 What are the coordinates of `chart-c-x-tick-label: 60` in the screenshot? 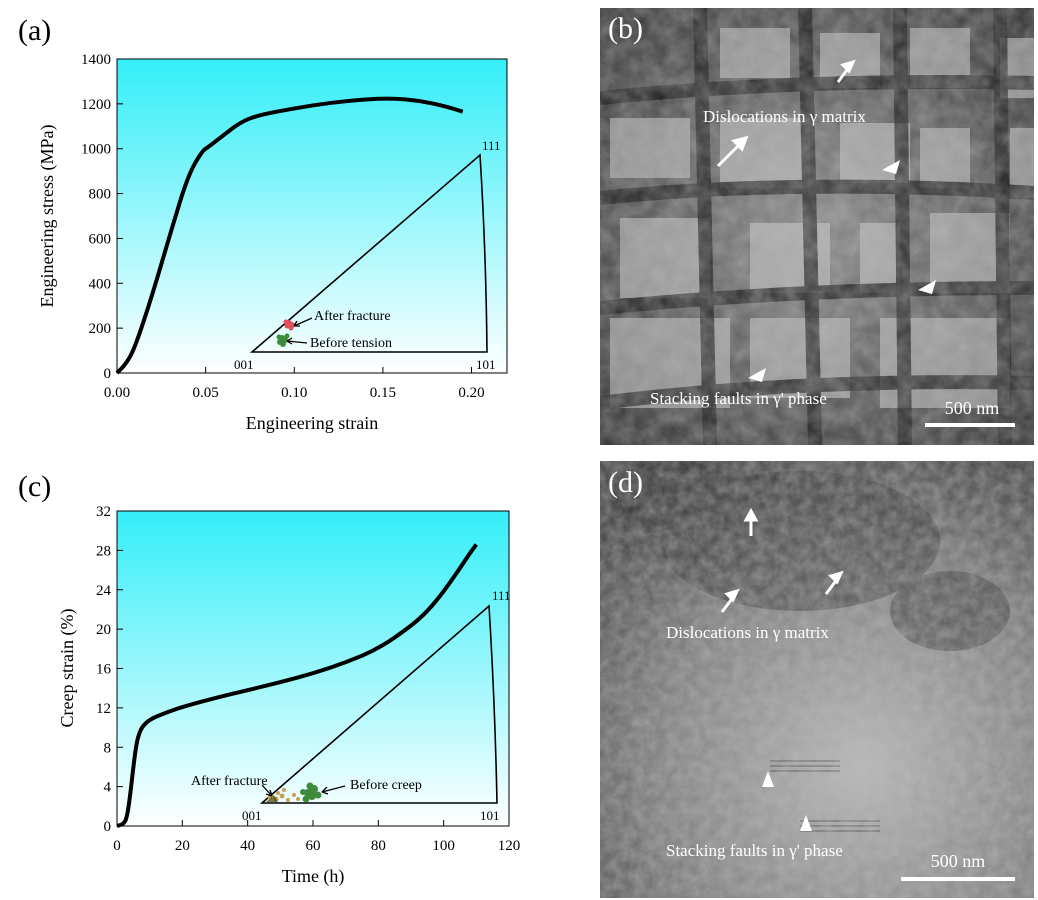 It's located at (313, 846).